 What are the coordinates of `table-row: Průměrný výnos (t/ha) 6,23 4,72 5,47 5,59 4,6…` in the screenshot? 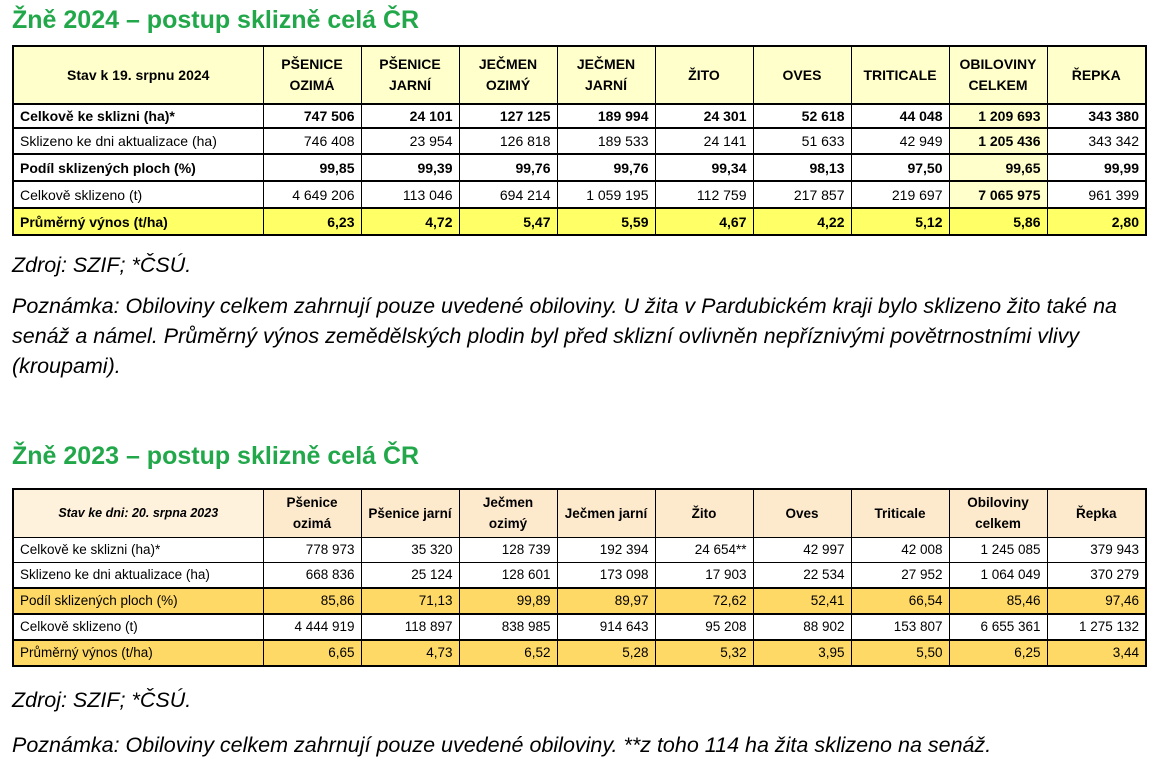 It's located at (579, 221).